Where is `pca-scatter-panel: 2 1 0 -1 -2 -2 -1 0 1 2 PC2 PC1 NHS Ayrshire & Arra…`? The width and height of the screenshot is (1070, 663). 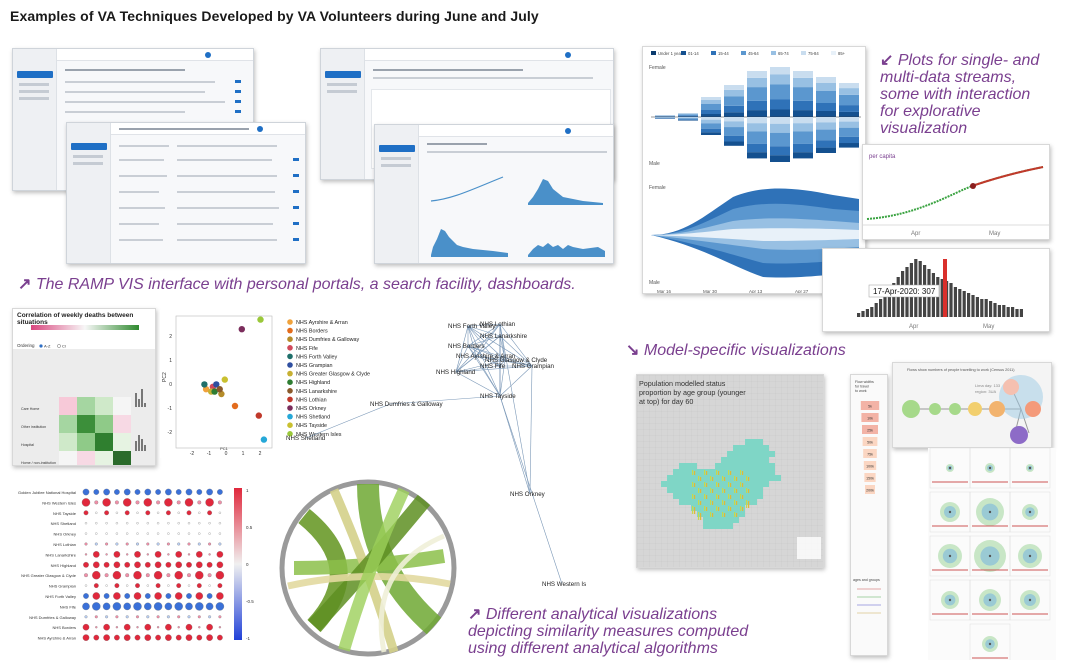
pca-scatter-panel: 2 1 0 -1 -2 -2 -1 0 1 2 PC2 PC1 NHS Ayrshire & Arra… is located at coordinates (265, 384).